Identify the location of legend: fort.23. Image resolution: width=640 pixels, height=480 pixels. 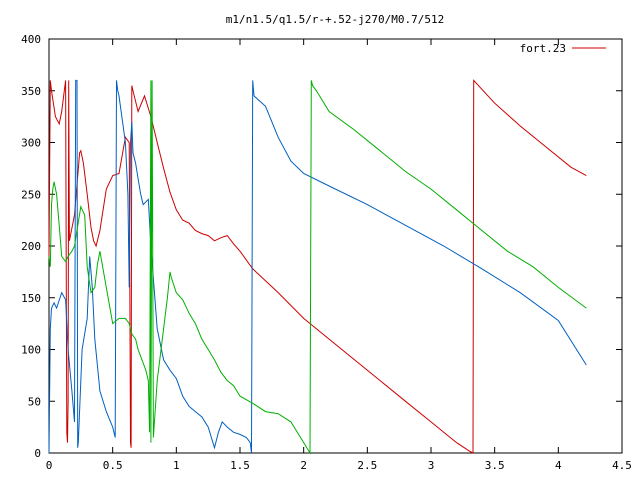
(563, 48).